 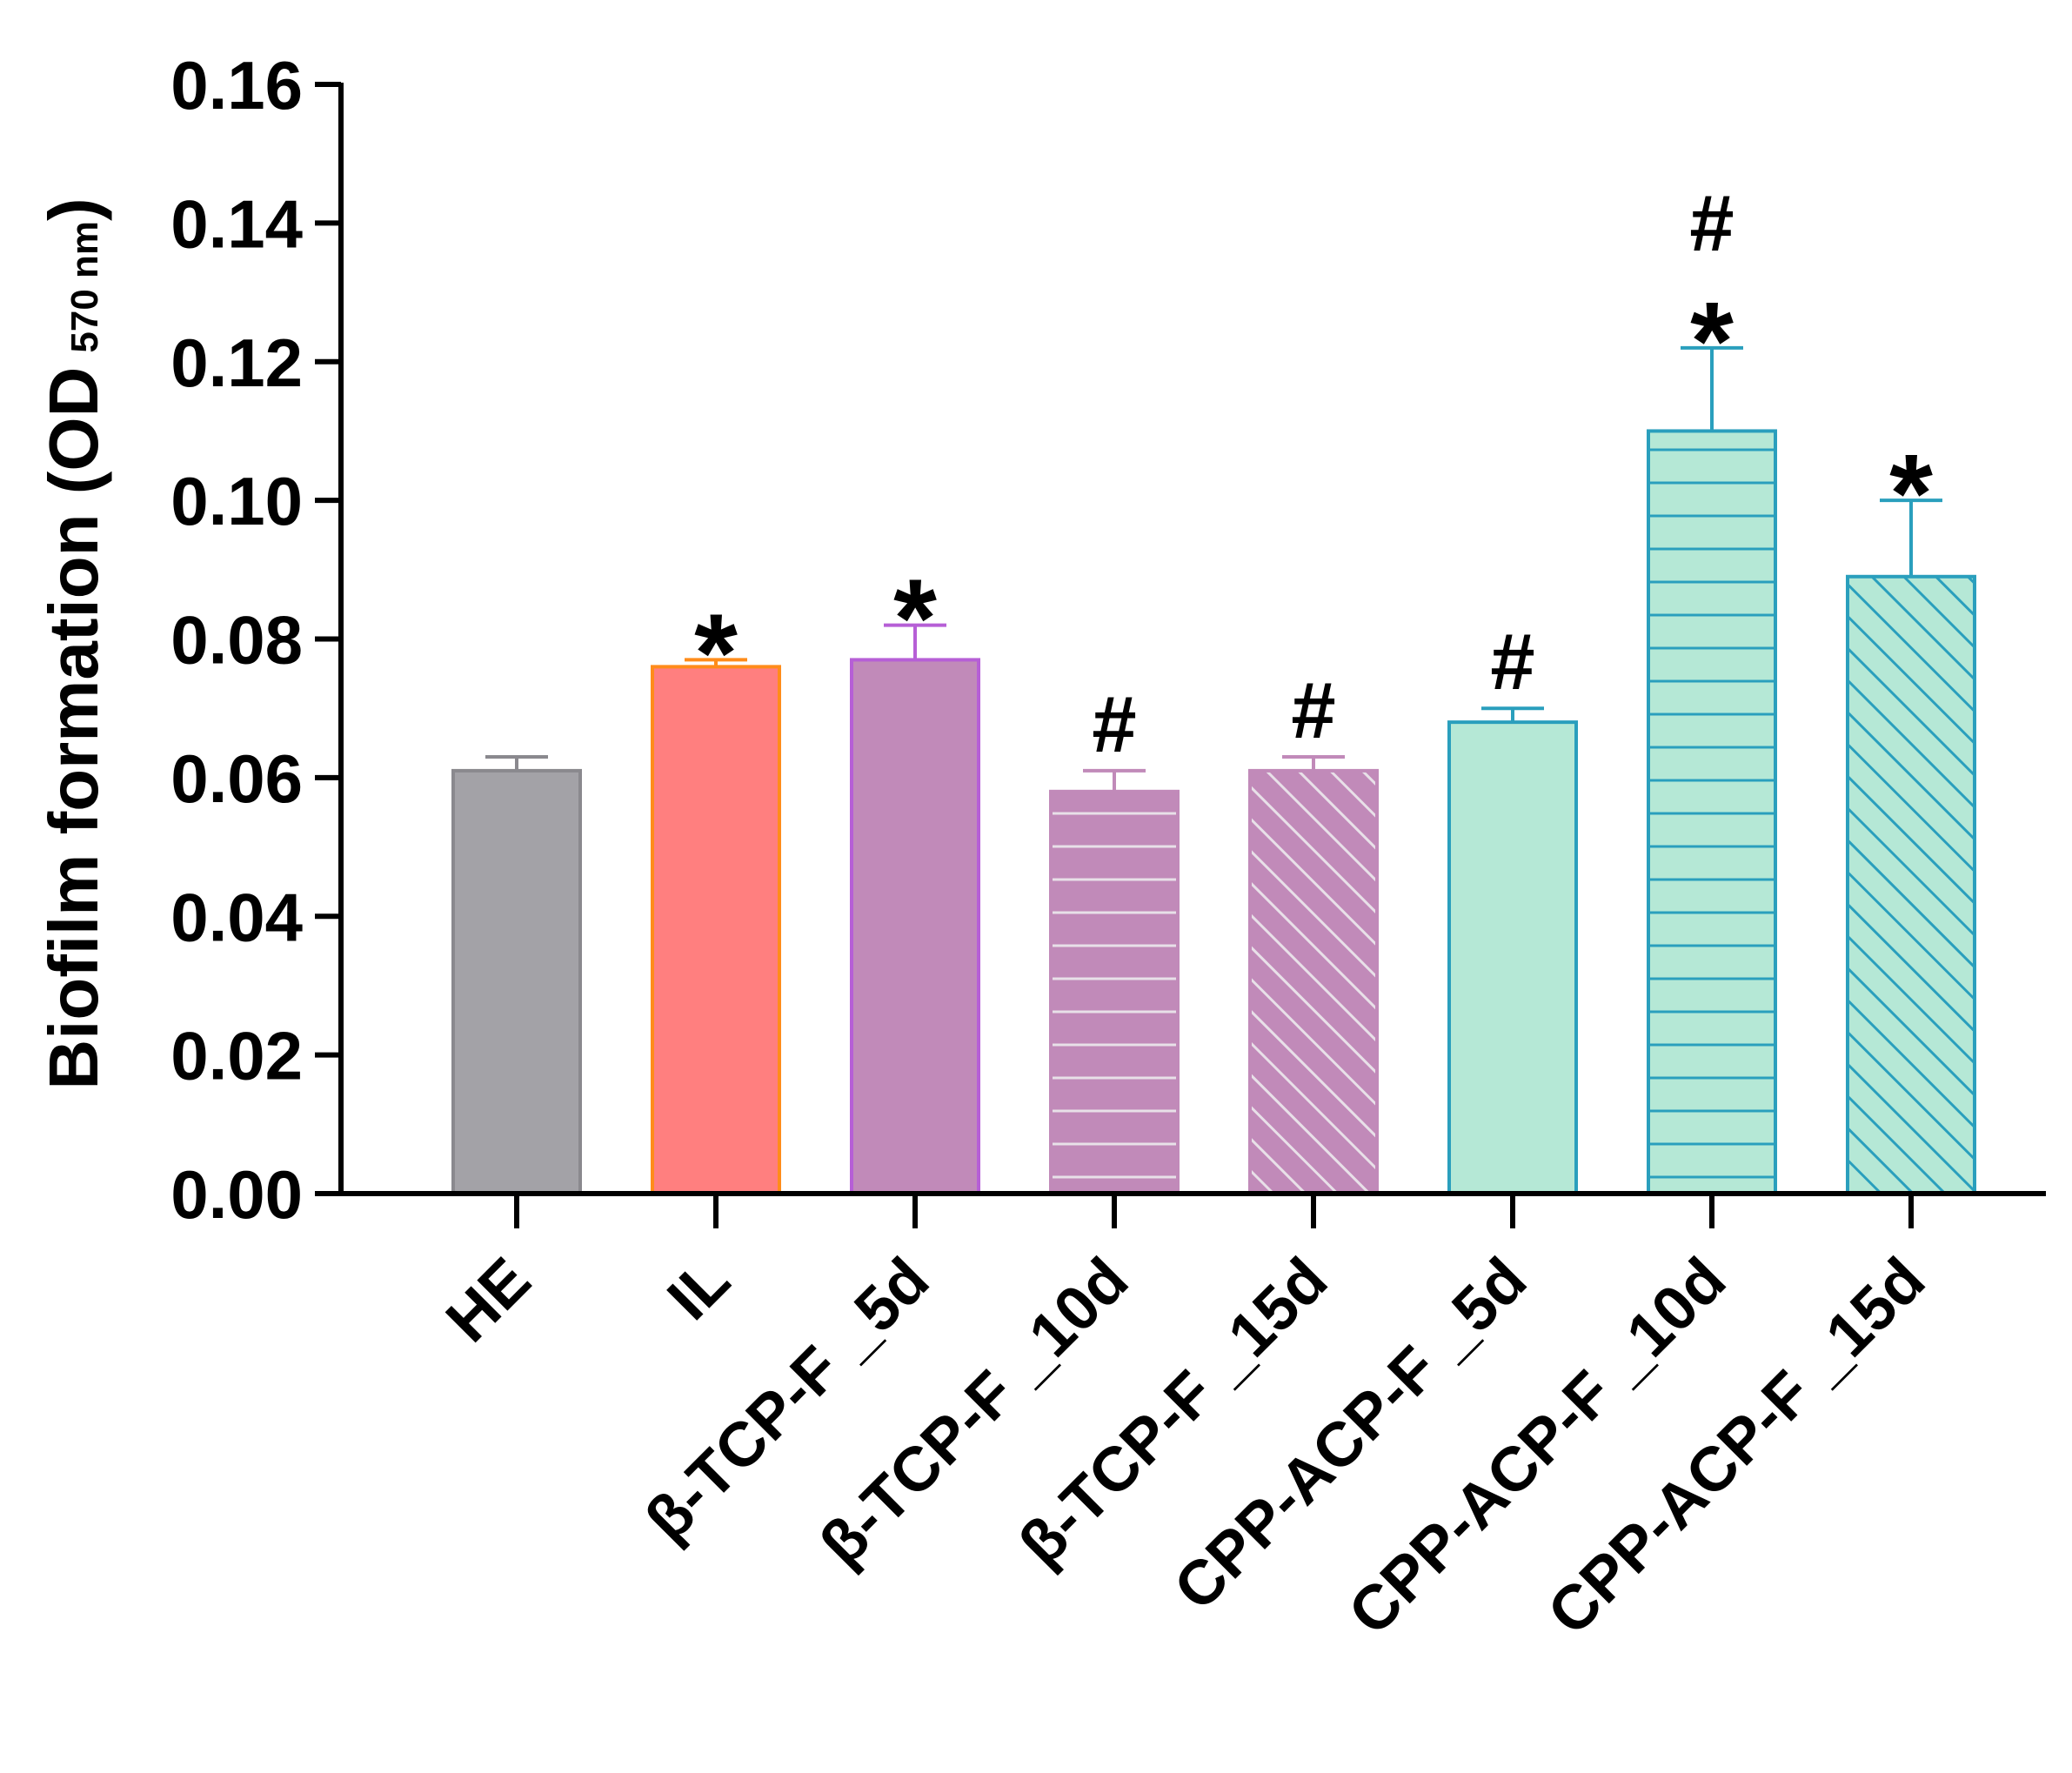 What do you see at coordinates (84, 287) in the screenshot?
I see `y-axis-label-subscript: 570 nm` at bounding box center [84, 287].